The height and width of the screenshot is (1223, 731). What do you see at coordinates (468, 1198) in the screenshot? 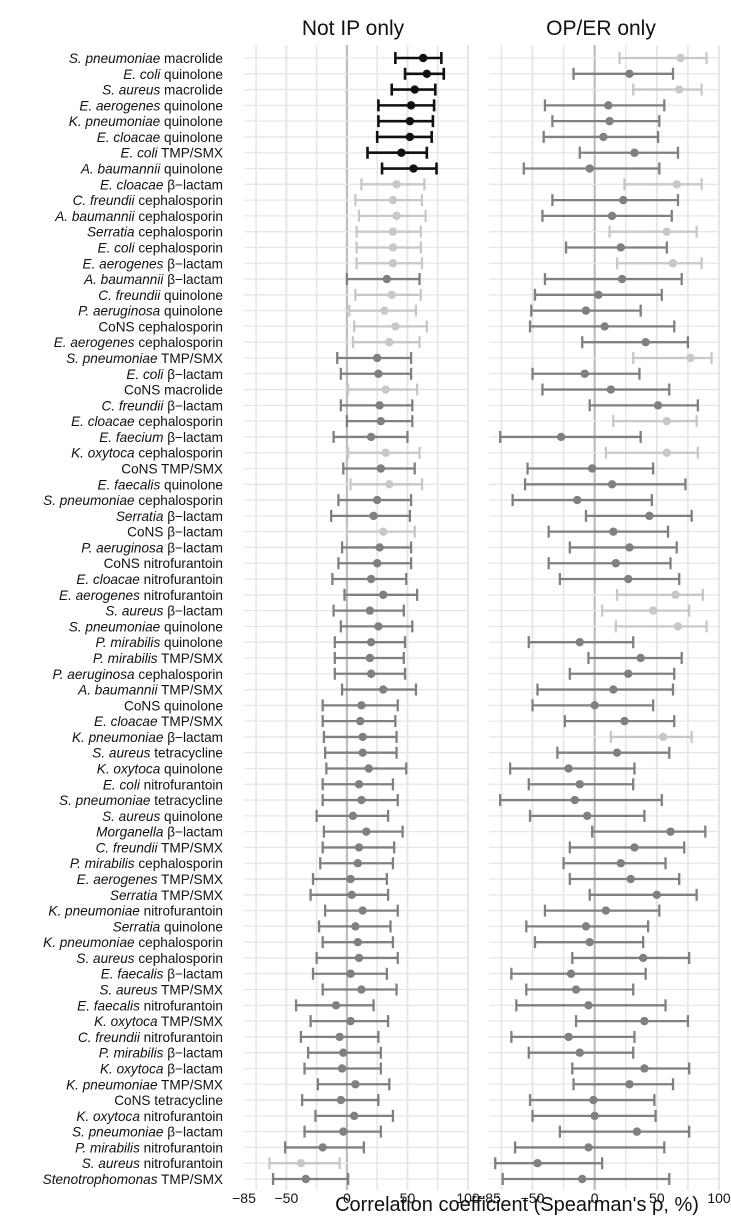
I see `x-tick-label: 100` at bounding box center [468, 1198].